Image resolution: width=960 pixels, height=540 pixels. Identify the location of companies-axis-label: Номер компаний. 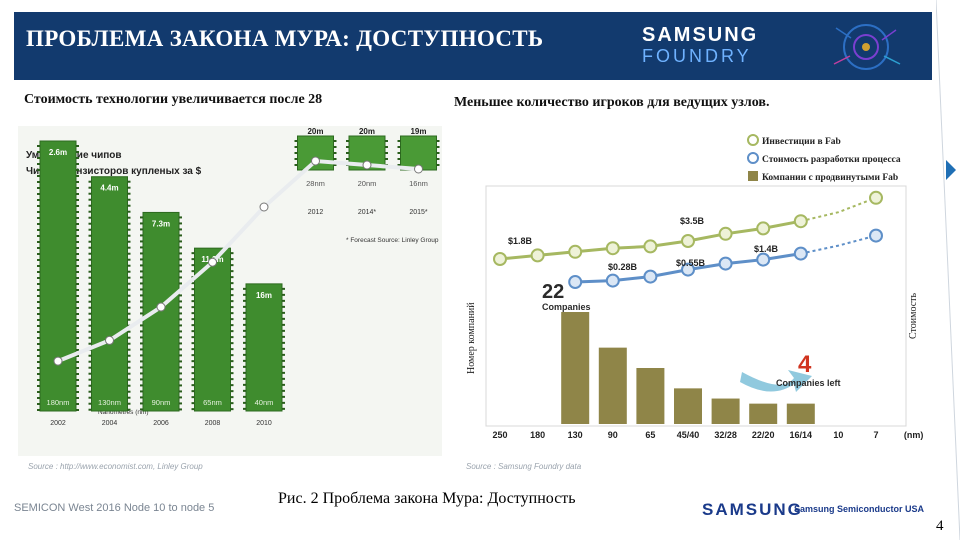
(471, 338).